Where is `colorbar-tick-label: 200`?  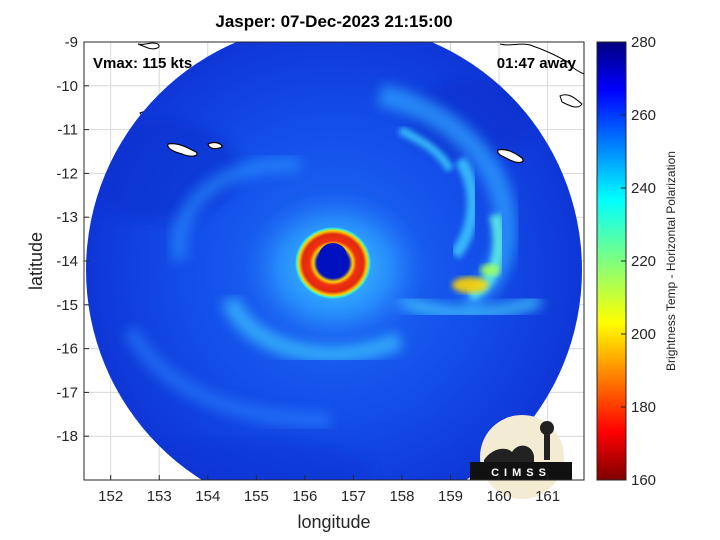
colorbar-tick-label: 200 is located at coordinates (643, 334).